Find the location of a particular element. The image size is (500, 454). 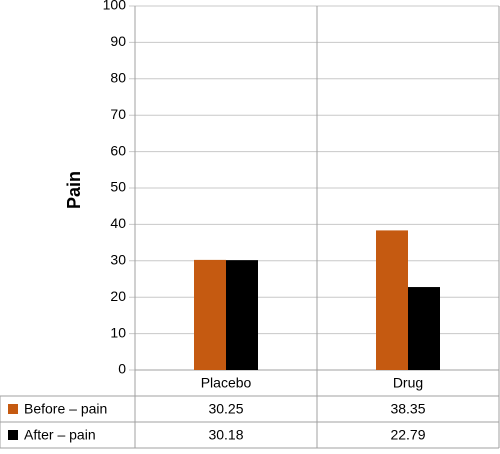

legend-label: Before – pain is located at coordinates (65, 409).